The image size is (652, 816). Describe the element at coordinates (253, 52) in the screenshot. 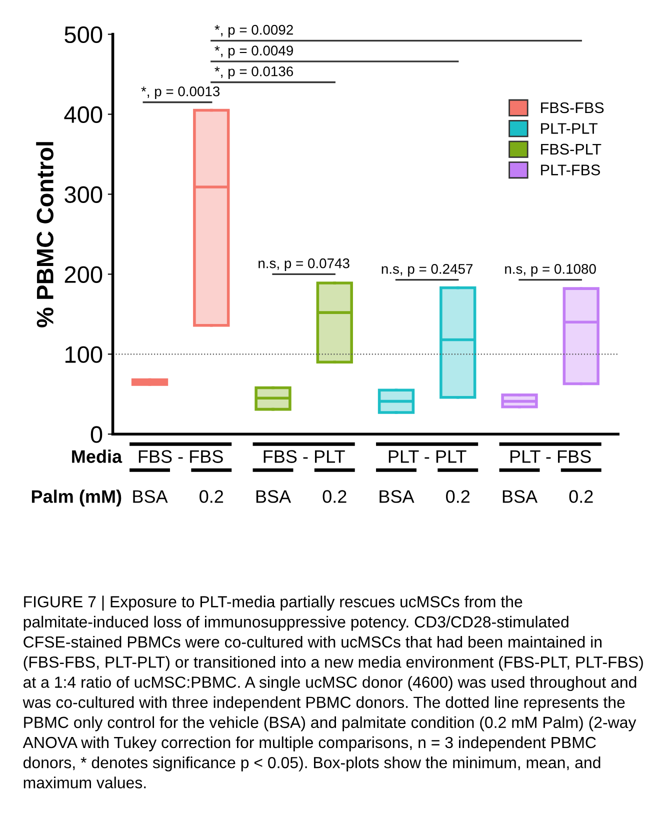

I see `annotation: *, p = 0.0049` at that location.